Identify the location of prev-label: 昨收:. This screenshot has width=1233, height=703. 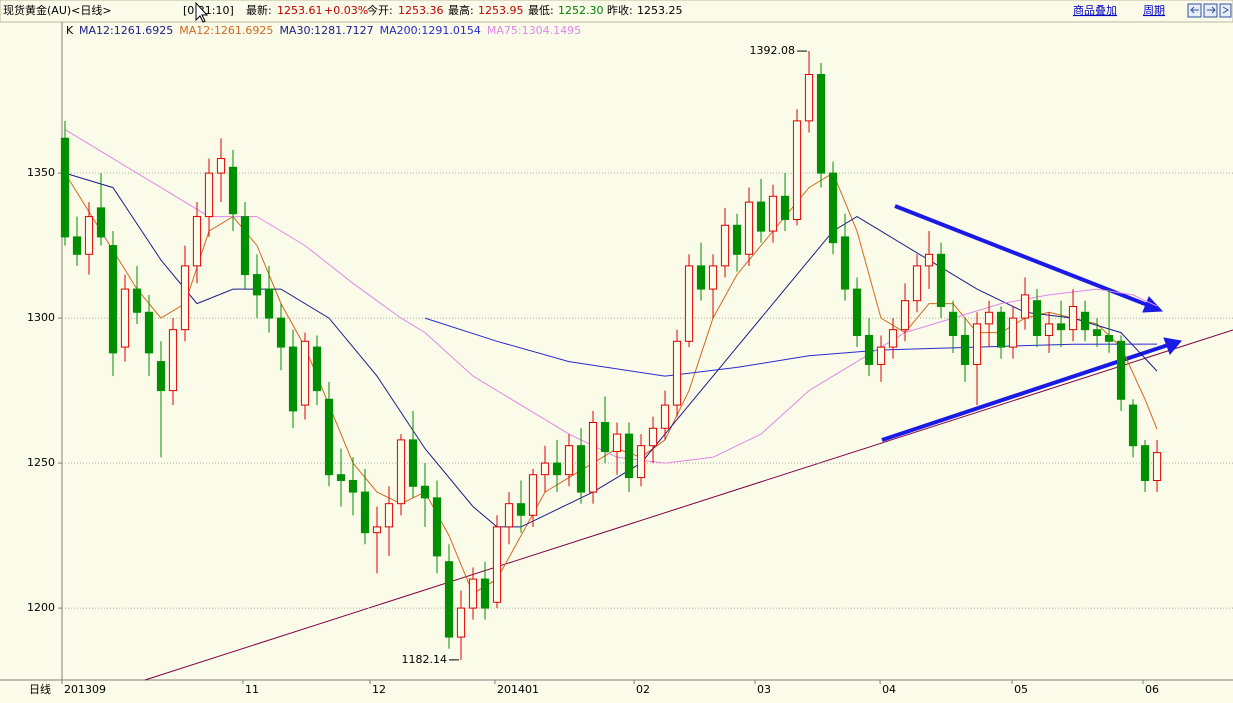
(620, 10).